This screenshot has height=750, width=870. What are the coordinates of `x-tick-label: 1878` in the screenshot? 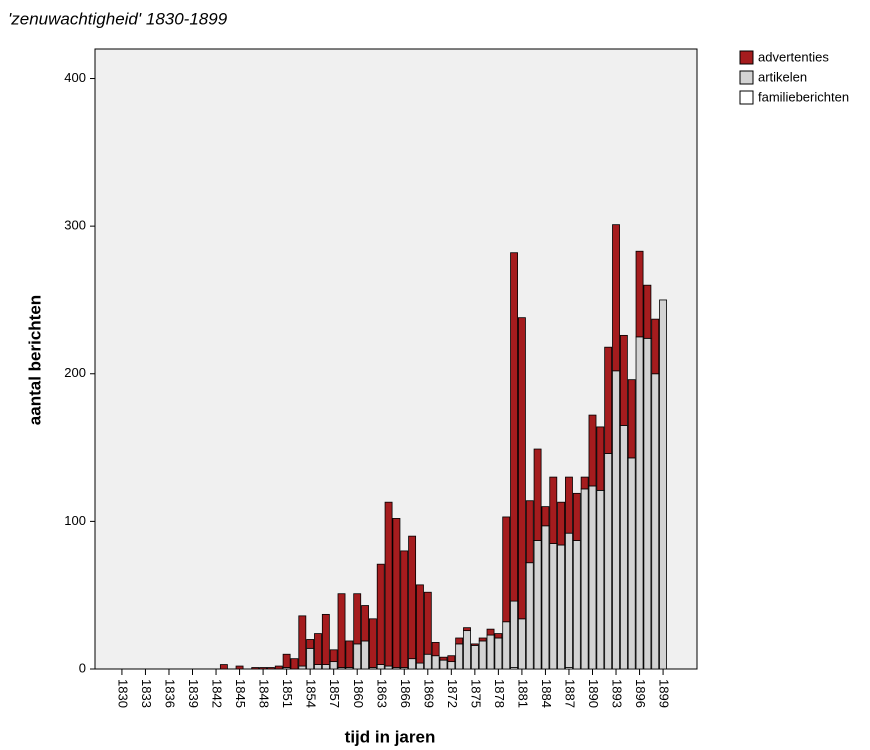 It's located at (499, 693).